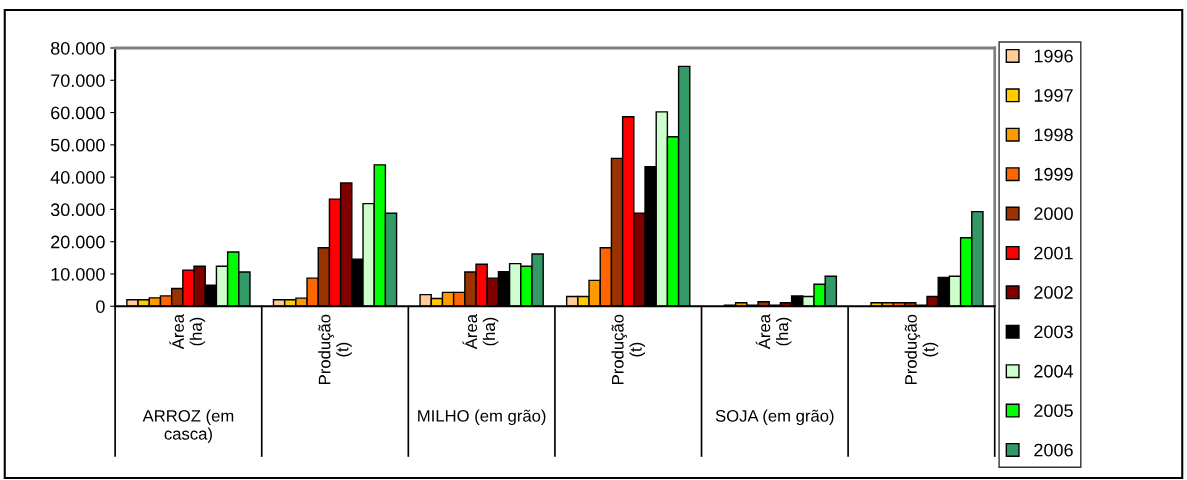 The height and width of the screenshot is (480, 1187). I want to click on y-tick-label: 20.000, so click(78, 242).